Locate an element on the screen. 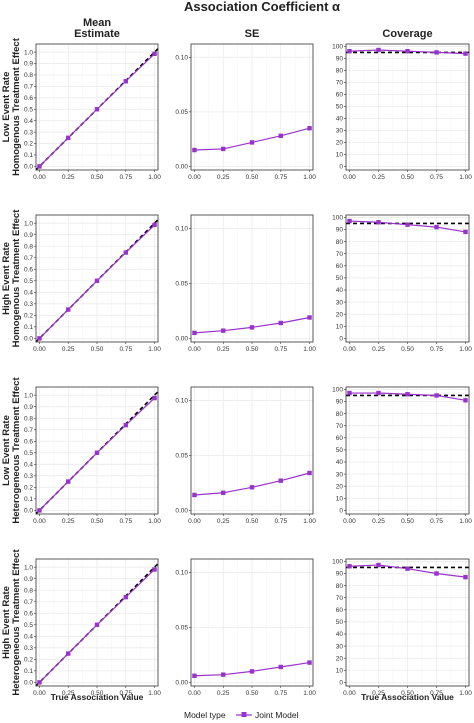  y-tick-label: 90 is located at coordinates (340, 230).